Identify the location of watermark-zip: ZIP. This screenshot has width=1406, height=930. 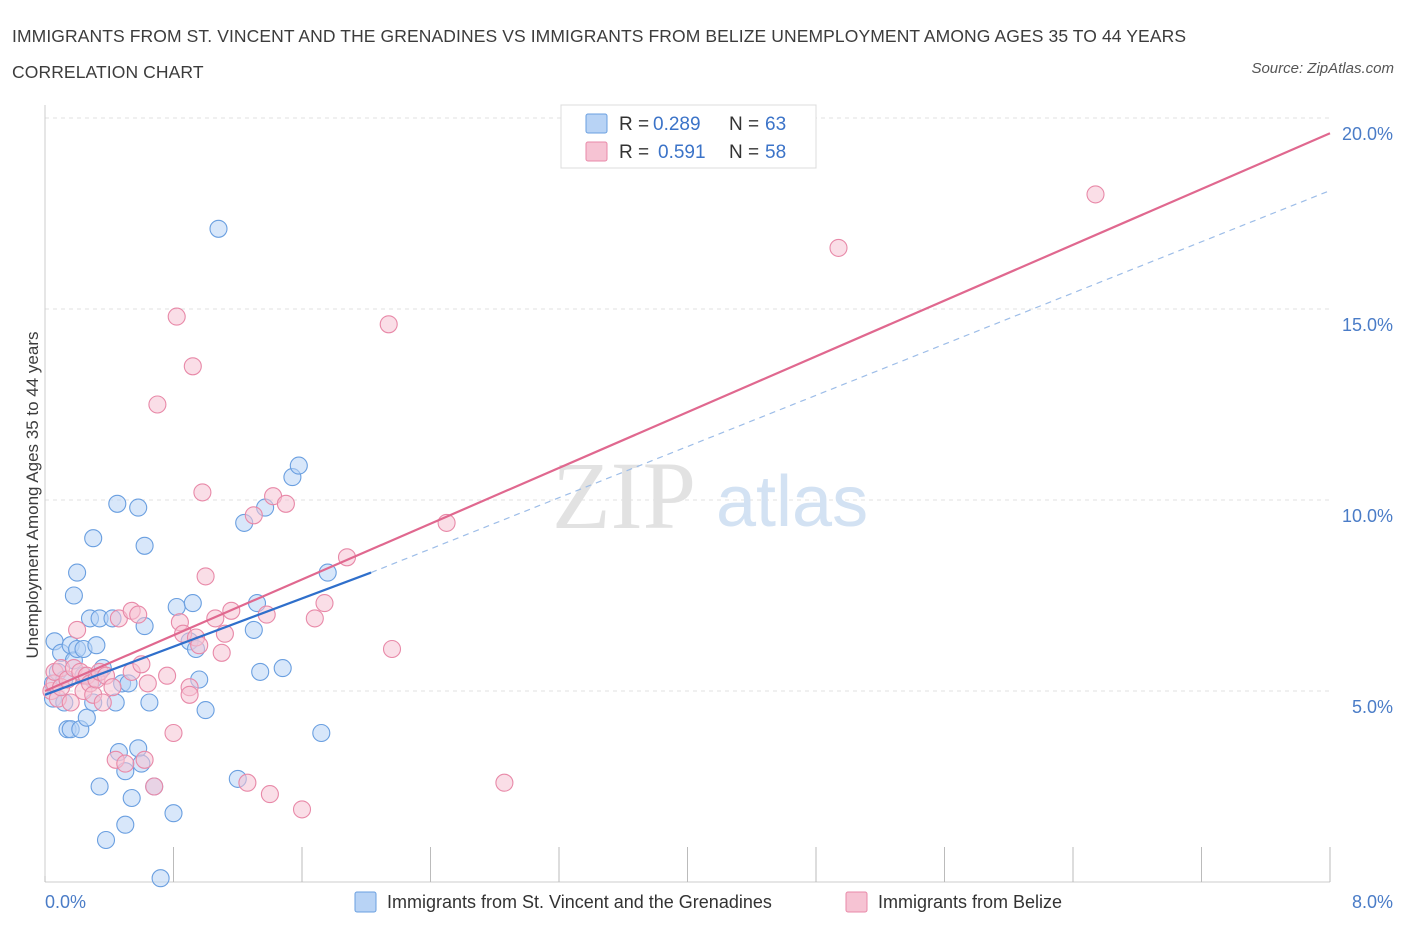
(624, 495).